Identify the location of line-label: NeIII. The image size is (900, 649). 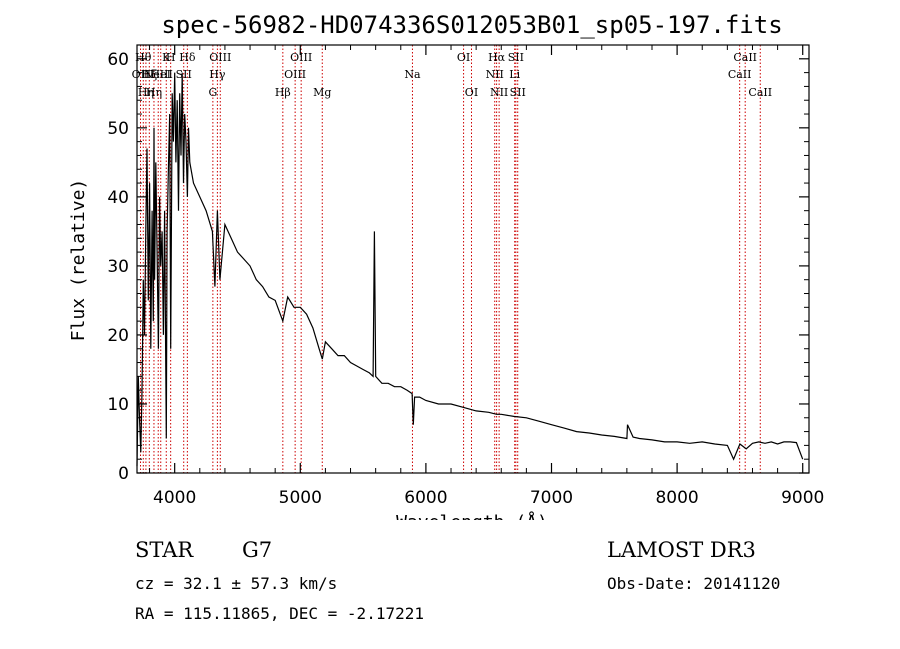
(158, 74).